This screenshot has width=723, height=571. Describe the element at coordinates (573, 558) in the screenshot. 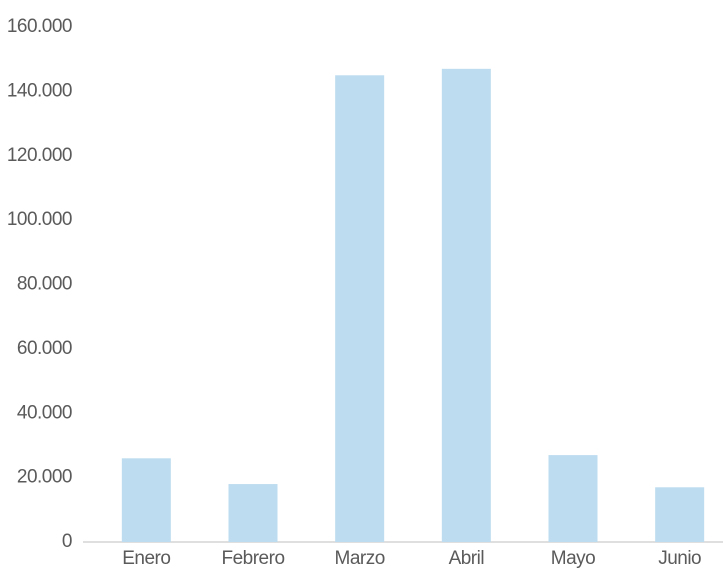

I see `x-tick-label: Mayo` at that location.